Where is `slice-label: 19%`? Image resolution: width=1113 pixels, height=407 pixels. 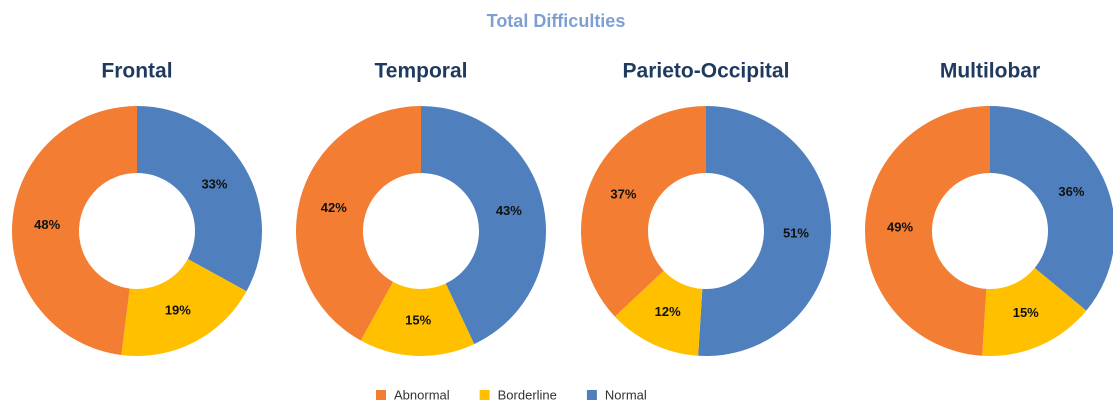
slice-label: 19% is located at coordinates (178, 310).